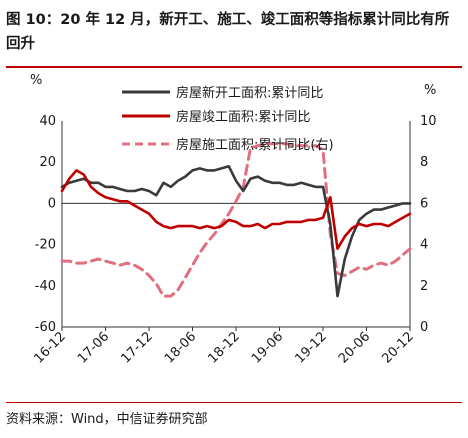 The width and height of the screenshot is (468, 438). I want to click on source-note: 资料来源：Wind，中信证券研究部, so click(107, 419).